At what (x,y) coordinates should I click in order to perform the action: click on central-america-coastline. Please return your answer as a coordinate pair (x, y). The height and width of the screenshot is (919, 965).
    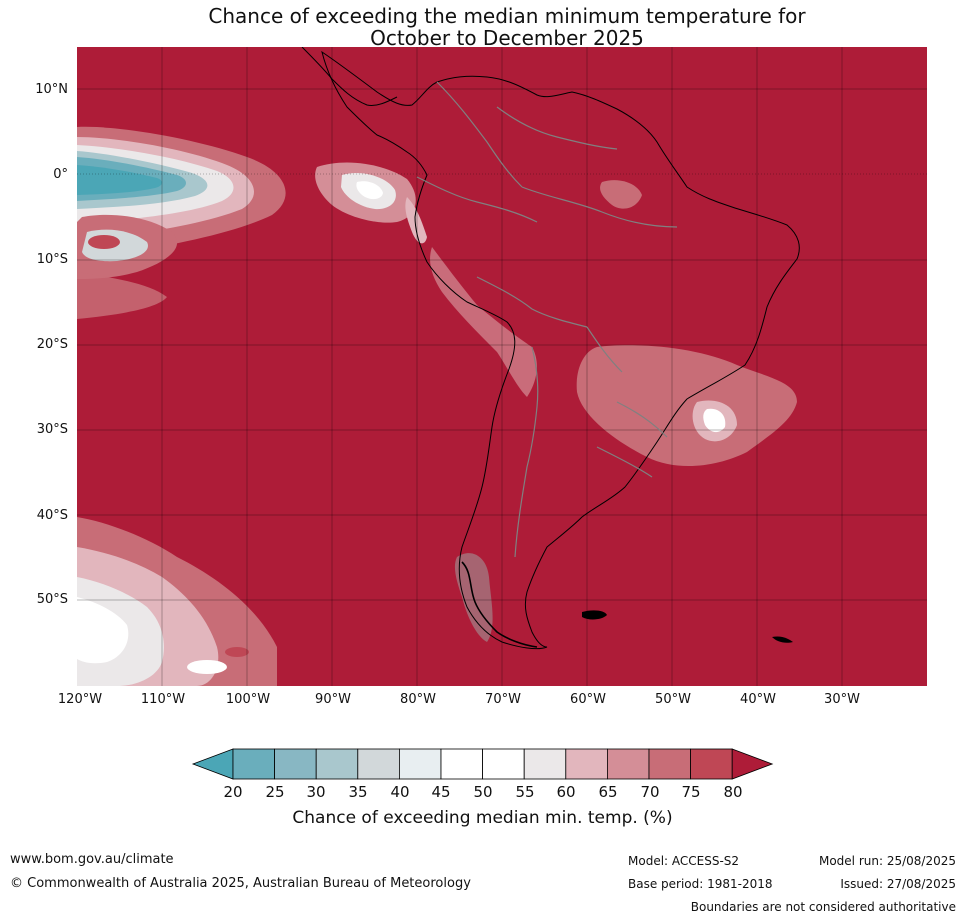
    Looking at the image, I should click on (349, 76).